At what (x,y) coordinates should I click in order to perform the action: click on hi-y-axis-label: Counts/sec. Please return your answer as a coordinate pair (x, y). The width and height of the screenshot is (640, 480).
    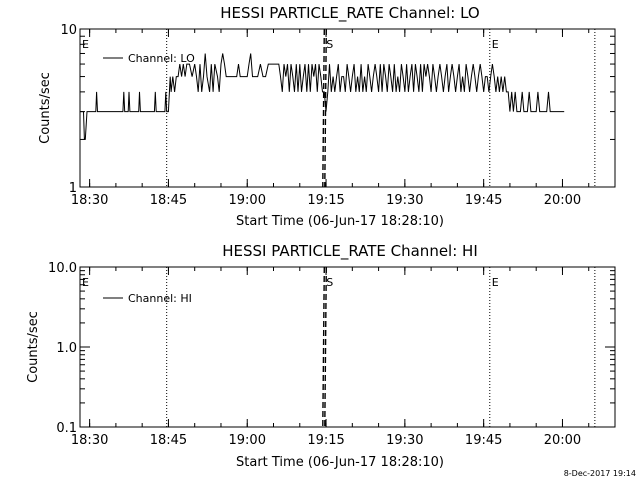
    Looking at the image, I should click on (33, 347).